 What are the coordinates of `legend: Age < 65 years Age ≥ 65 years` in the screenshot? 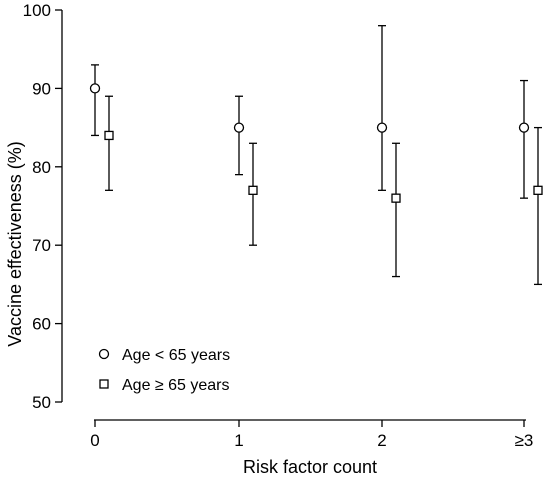 It's located at (164, 370).